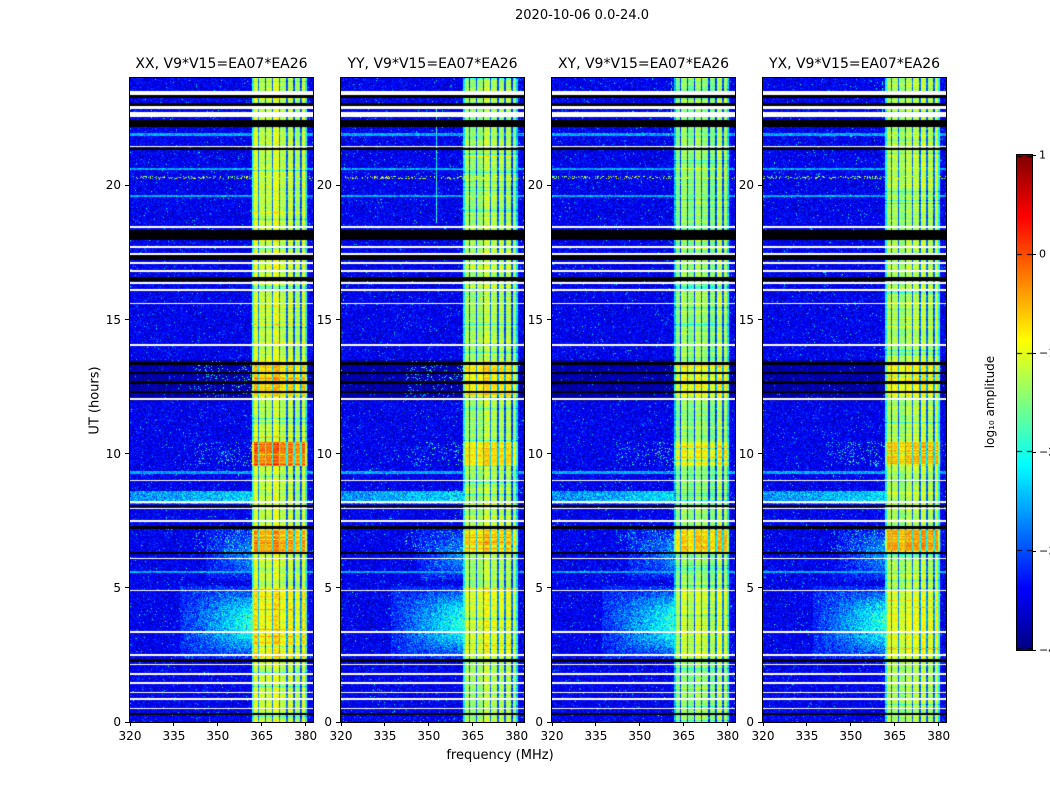 This screenshot has height=800, width=1050. I want to click on figure-title: 2020-10-06 0.0-24.0, so click(582, 15).